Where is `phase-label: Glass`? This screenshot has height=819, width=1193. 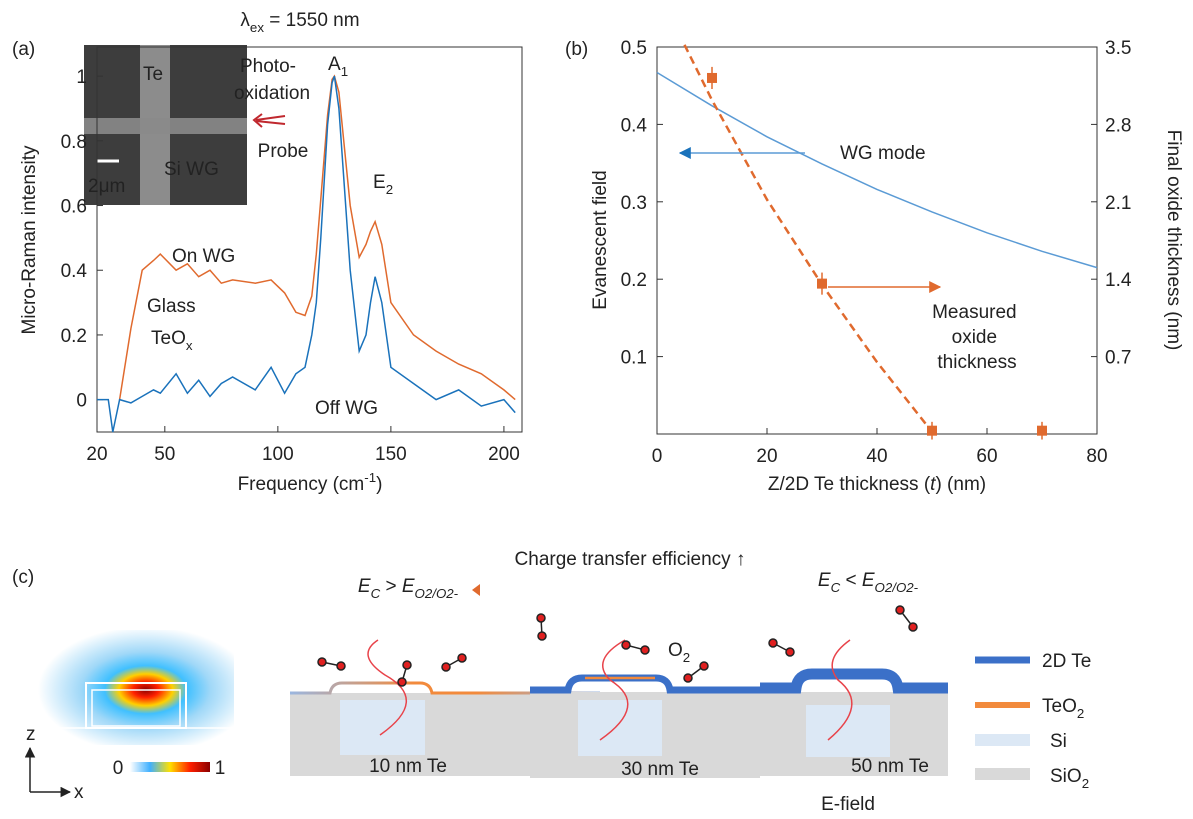
phase-label: Glass is located at coordinates (171, 306).